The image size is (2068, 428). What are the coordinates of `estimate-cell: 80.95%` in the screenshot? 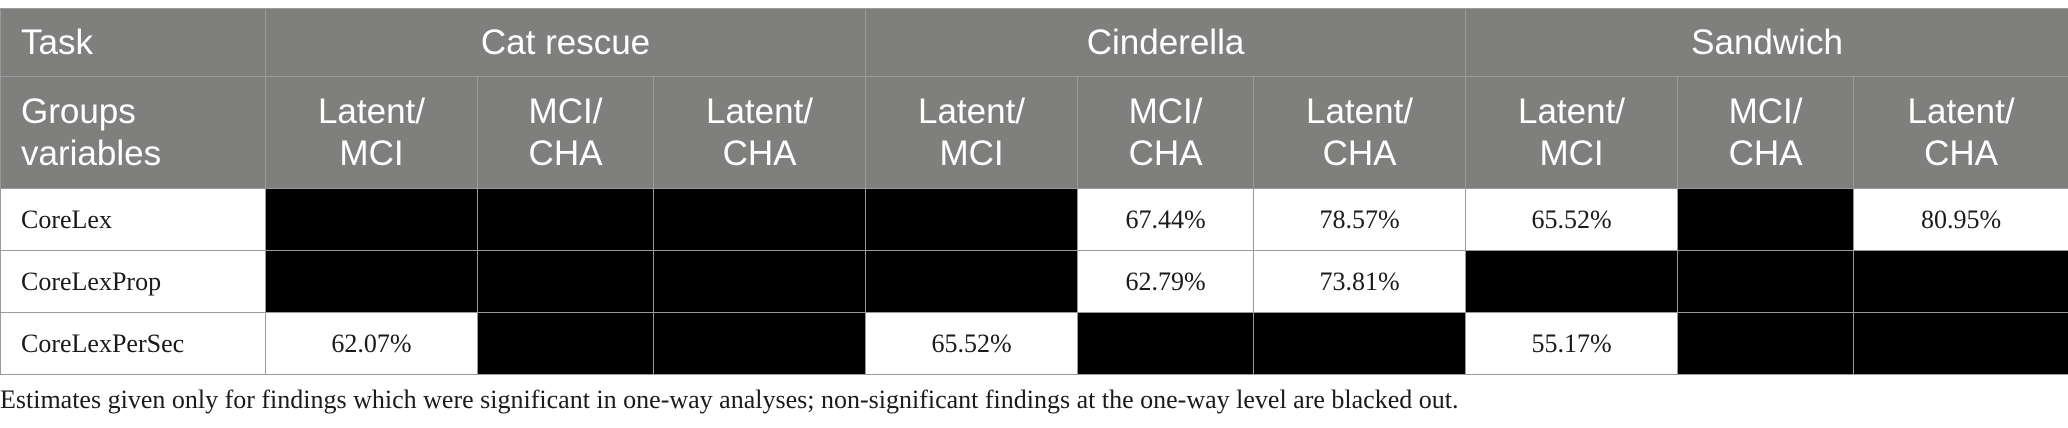 It's located at (1960, 219).